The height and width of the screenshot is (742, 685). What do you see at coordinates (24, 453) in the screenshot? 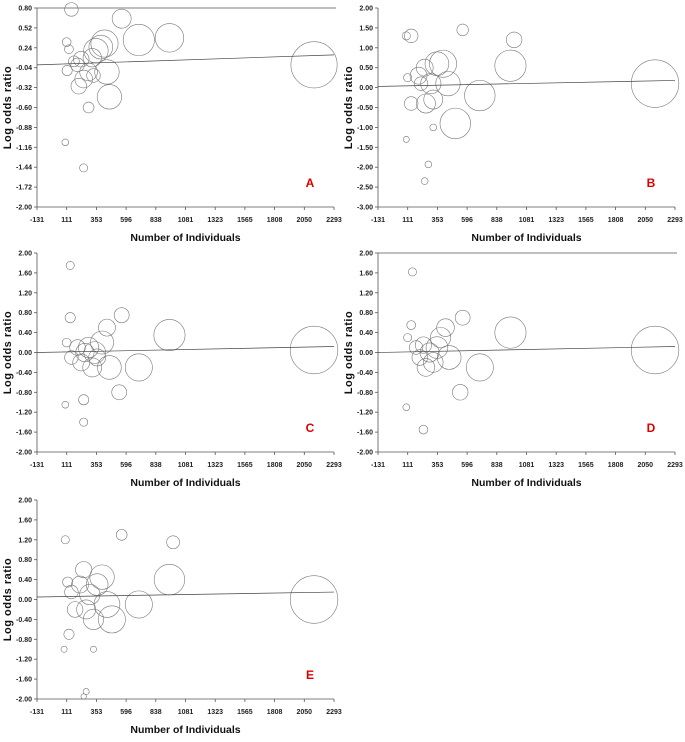
I see `y-tick-label: -2.00` at bounding box center [24, 453].